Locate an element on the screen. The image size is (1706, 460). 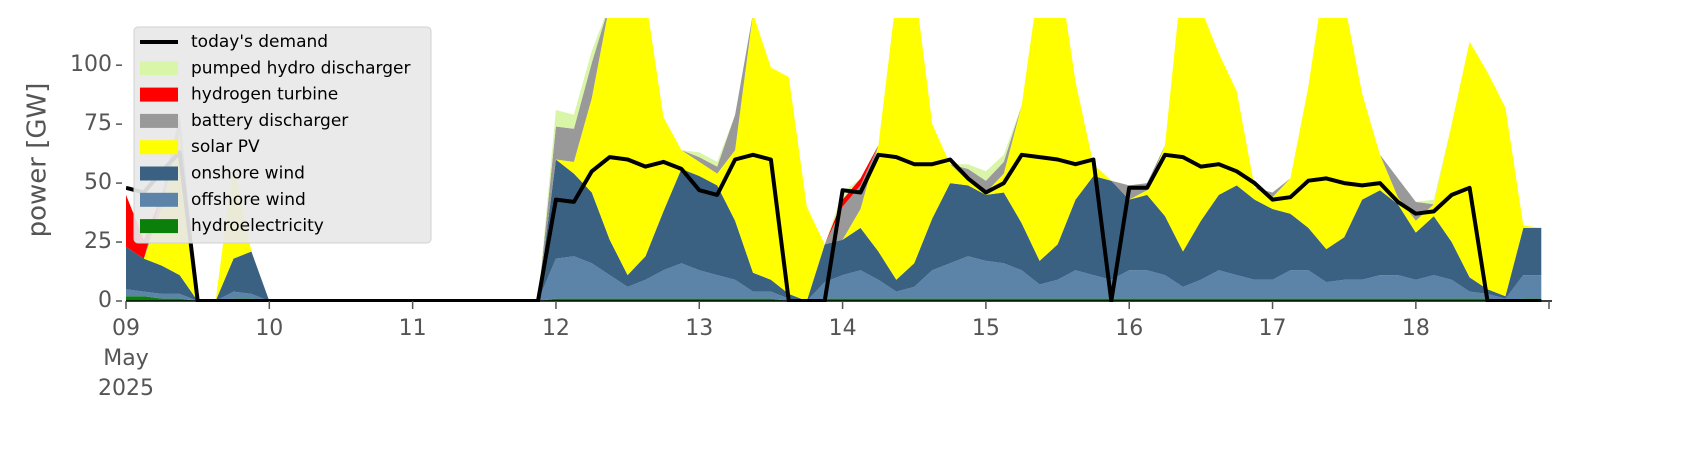
x-tick-label: 15 is located at coordinates (986, 328).